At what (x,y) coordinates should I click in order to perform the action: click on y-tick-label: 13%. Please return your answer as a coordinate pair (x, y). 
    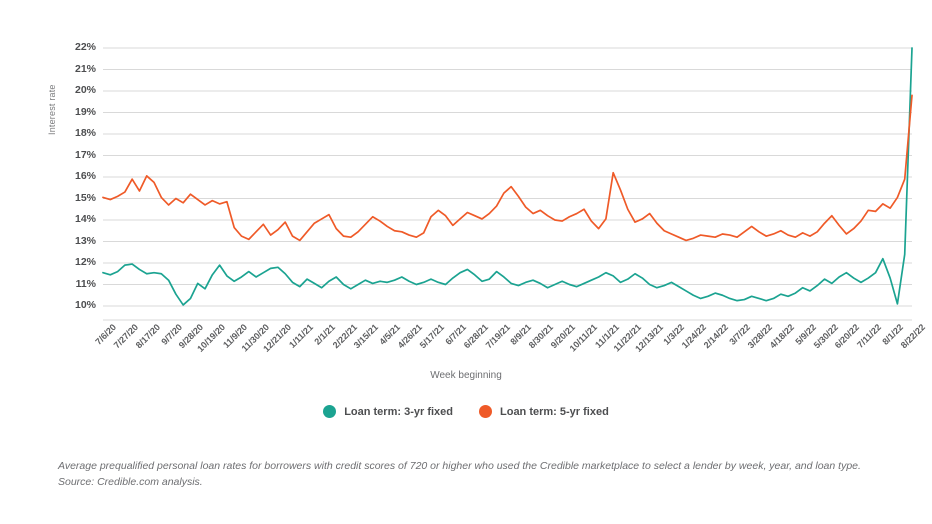
    Looking at the image, I should click on (85, 240).